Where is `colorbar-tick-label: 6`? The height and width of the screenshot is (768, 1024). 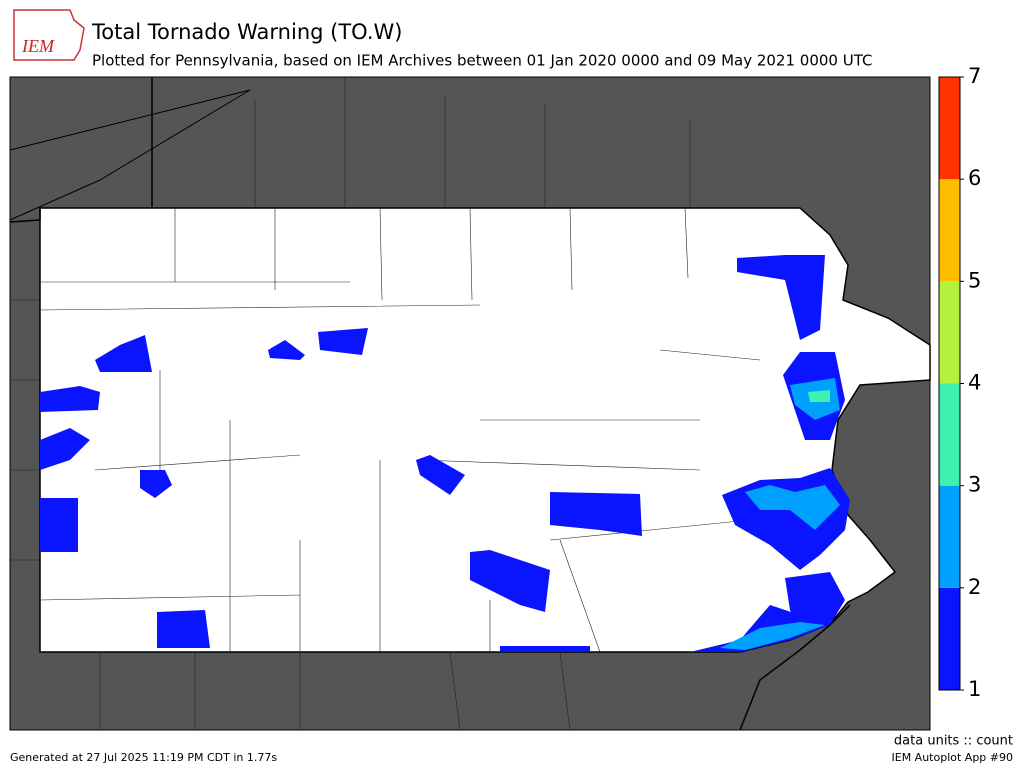 colorbar-tick-label: 6 is located at coordinates (974, 178).